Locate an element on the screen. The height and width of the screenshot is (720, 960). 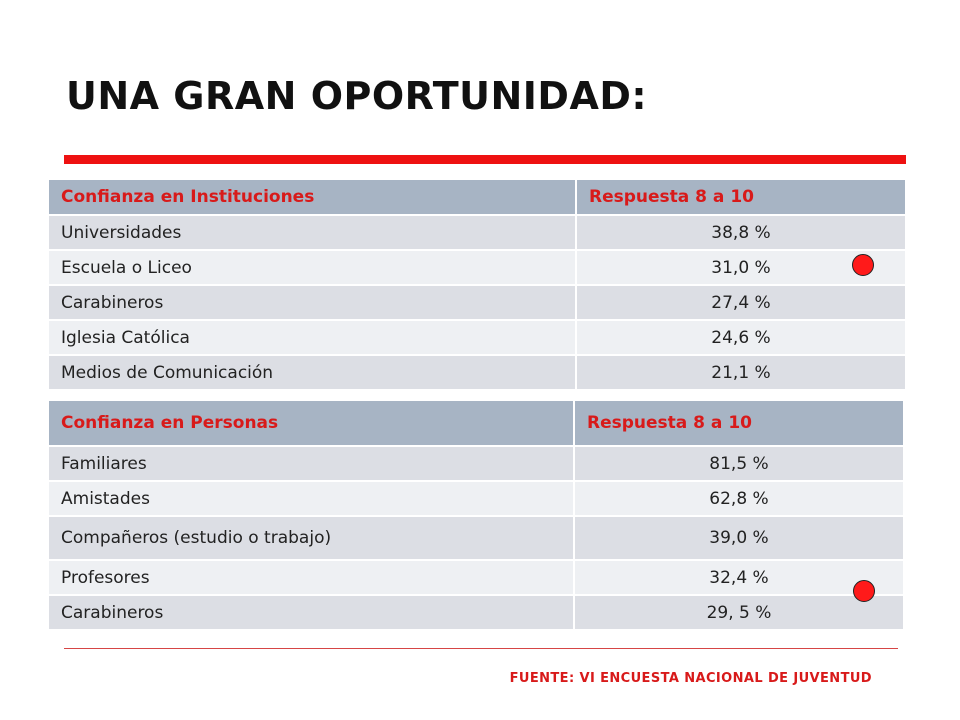
table-row: Medios de Comunicación 21,1 % is located at coordinates (477, 371).